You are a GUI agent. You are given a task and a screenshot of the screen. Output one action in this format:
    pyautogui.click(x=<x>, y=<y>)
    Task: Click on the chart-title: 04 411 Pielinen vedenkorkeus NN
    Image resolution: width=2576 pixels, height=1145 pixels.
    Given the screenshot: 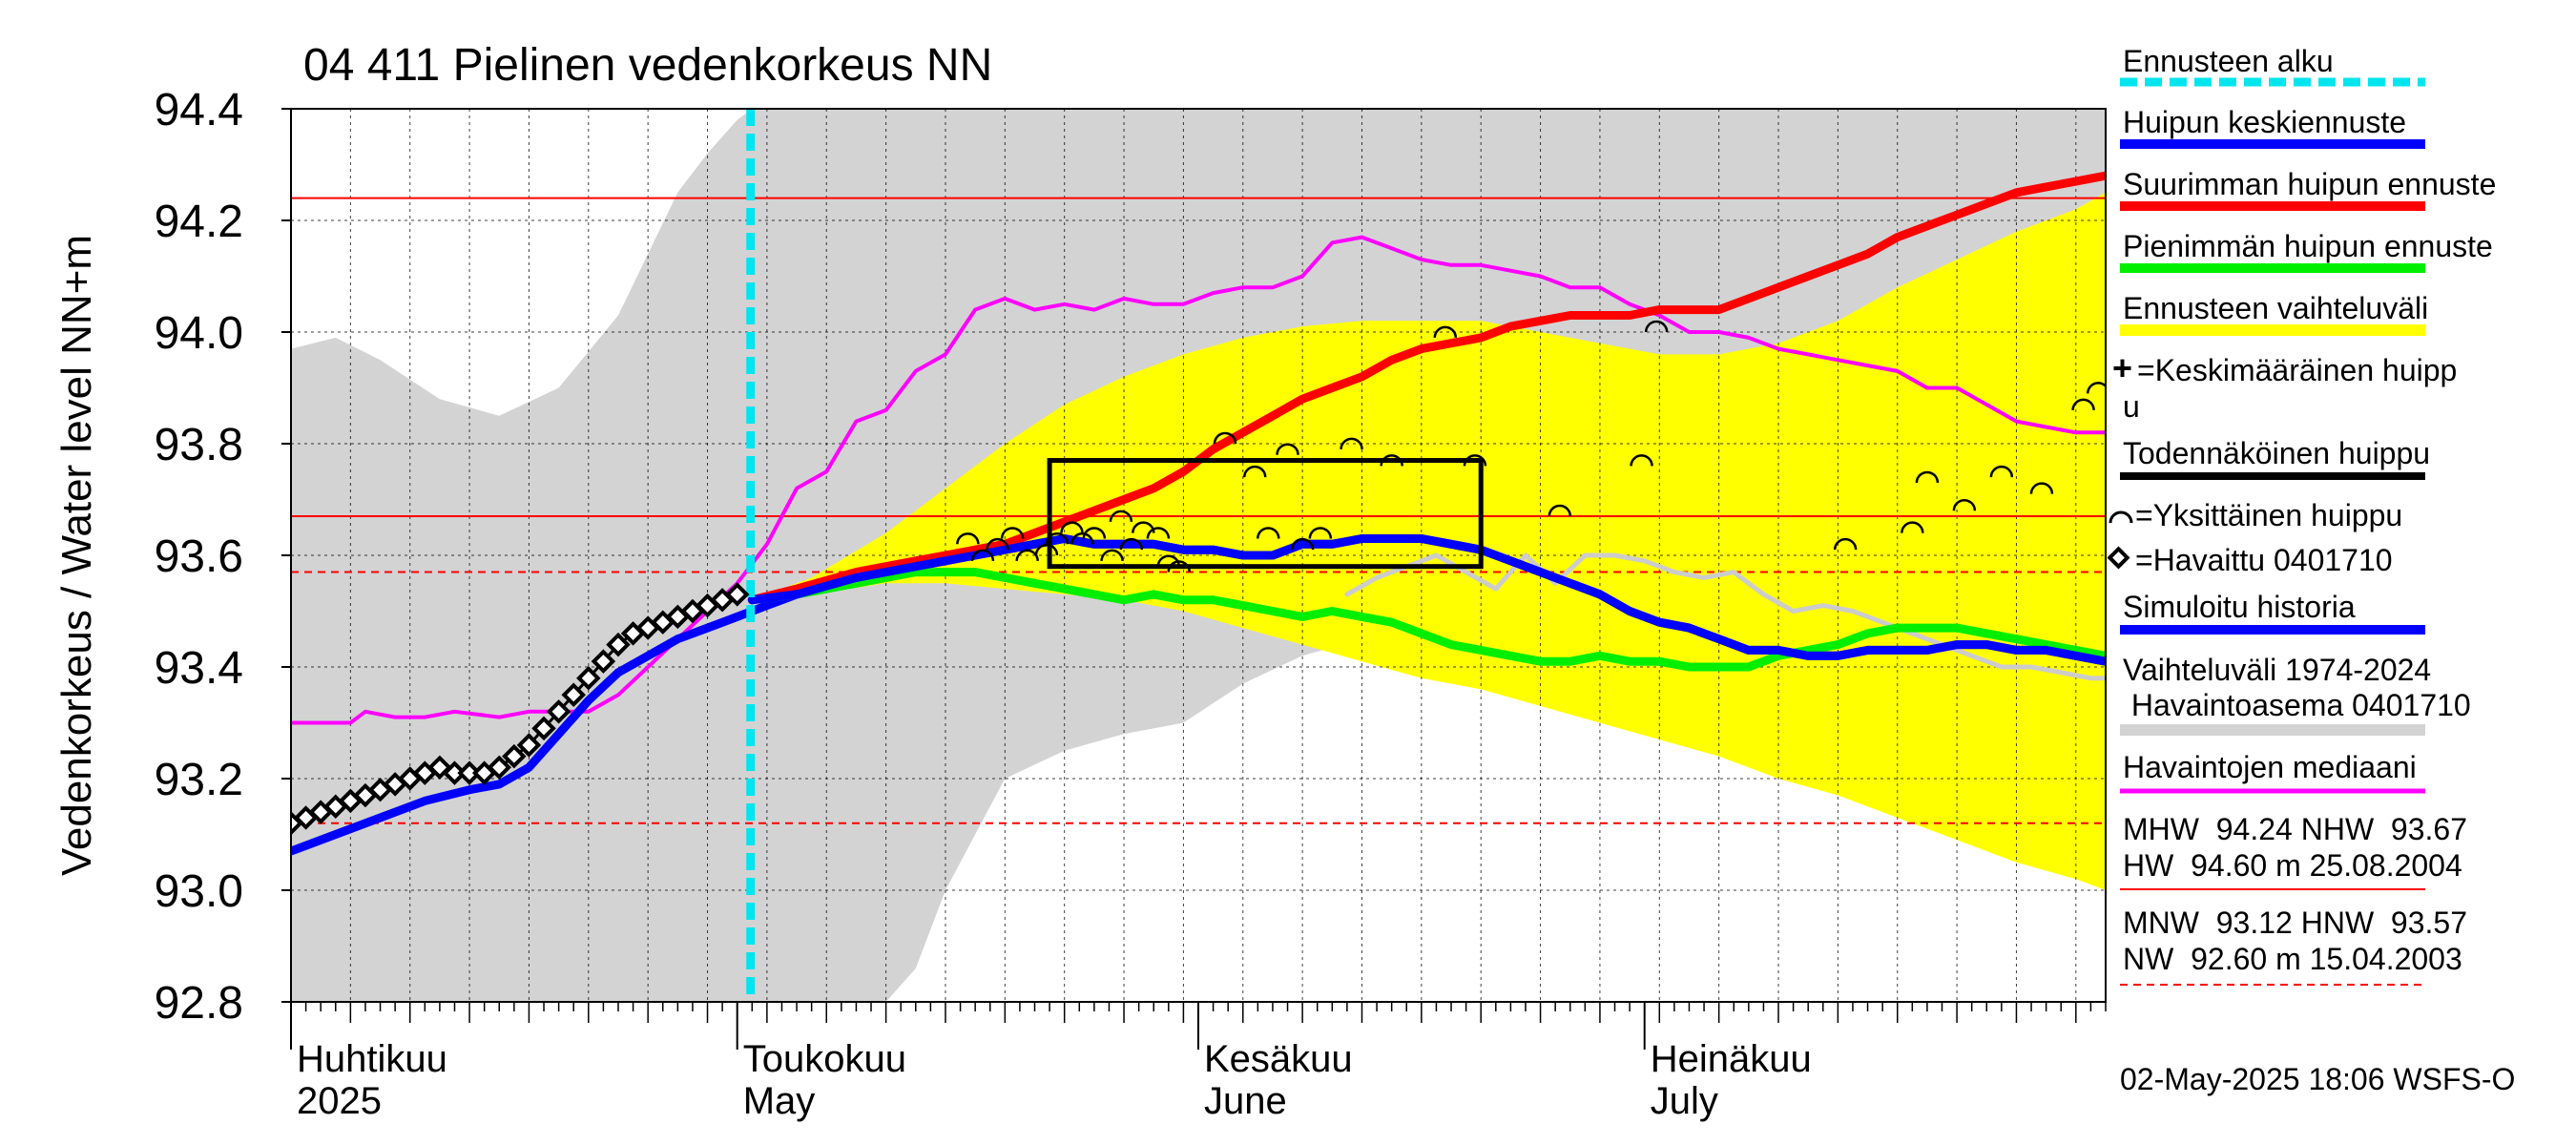 What is the action you would take?
    pyautogui.click(x=647, y=66)
    